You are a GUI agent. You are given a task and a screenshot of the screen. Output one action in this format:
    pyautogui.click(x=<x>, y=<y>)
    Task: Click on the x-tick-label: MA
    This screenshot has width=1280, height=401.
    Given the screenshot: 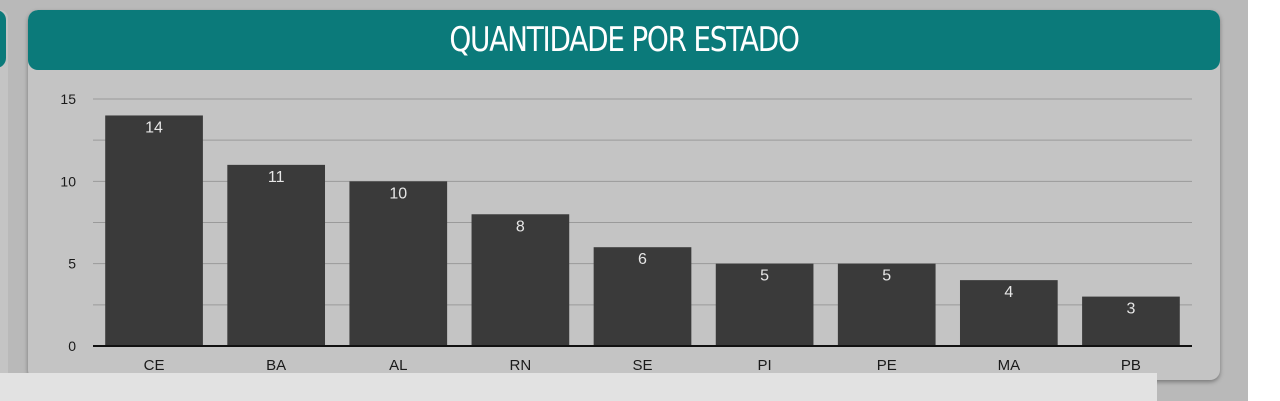 What is the action you would take?
    pyautogui.click(x=1009, y=365)
    